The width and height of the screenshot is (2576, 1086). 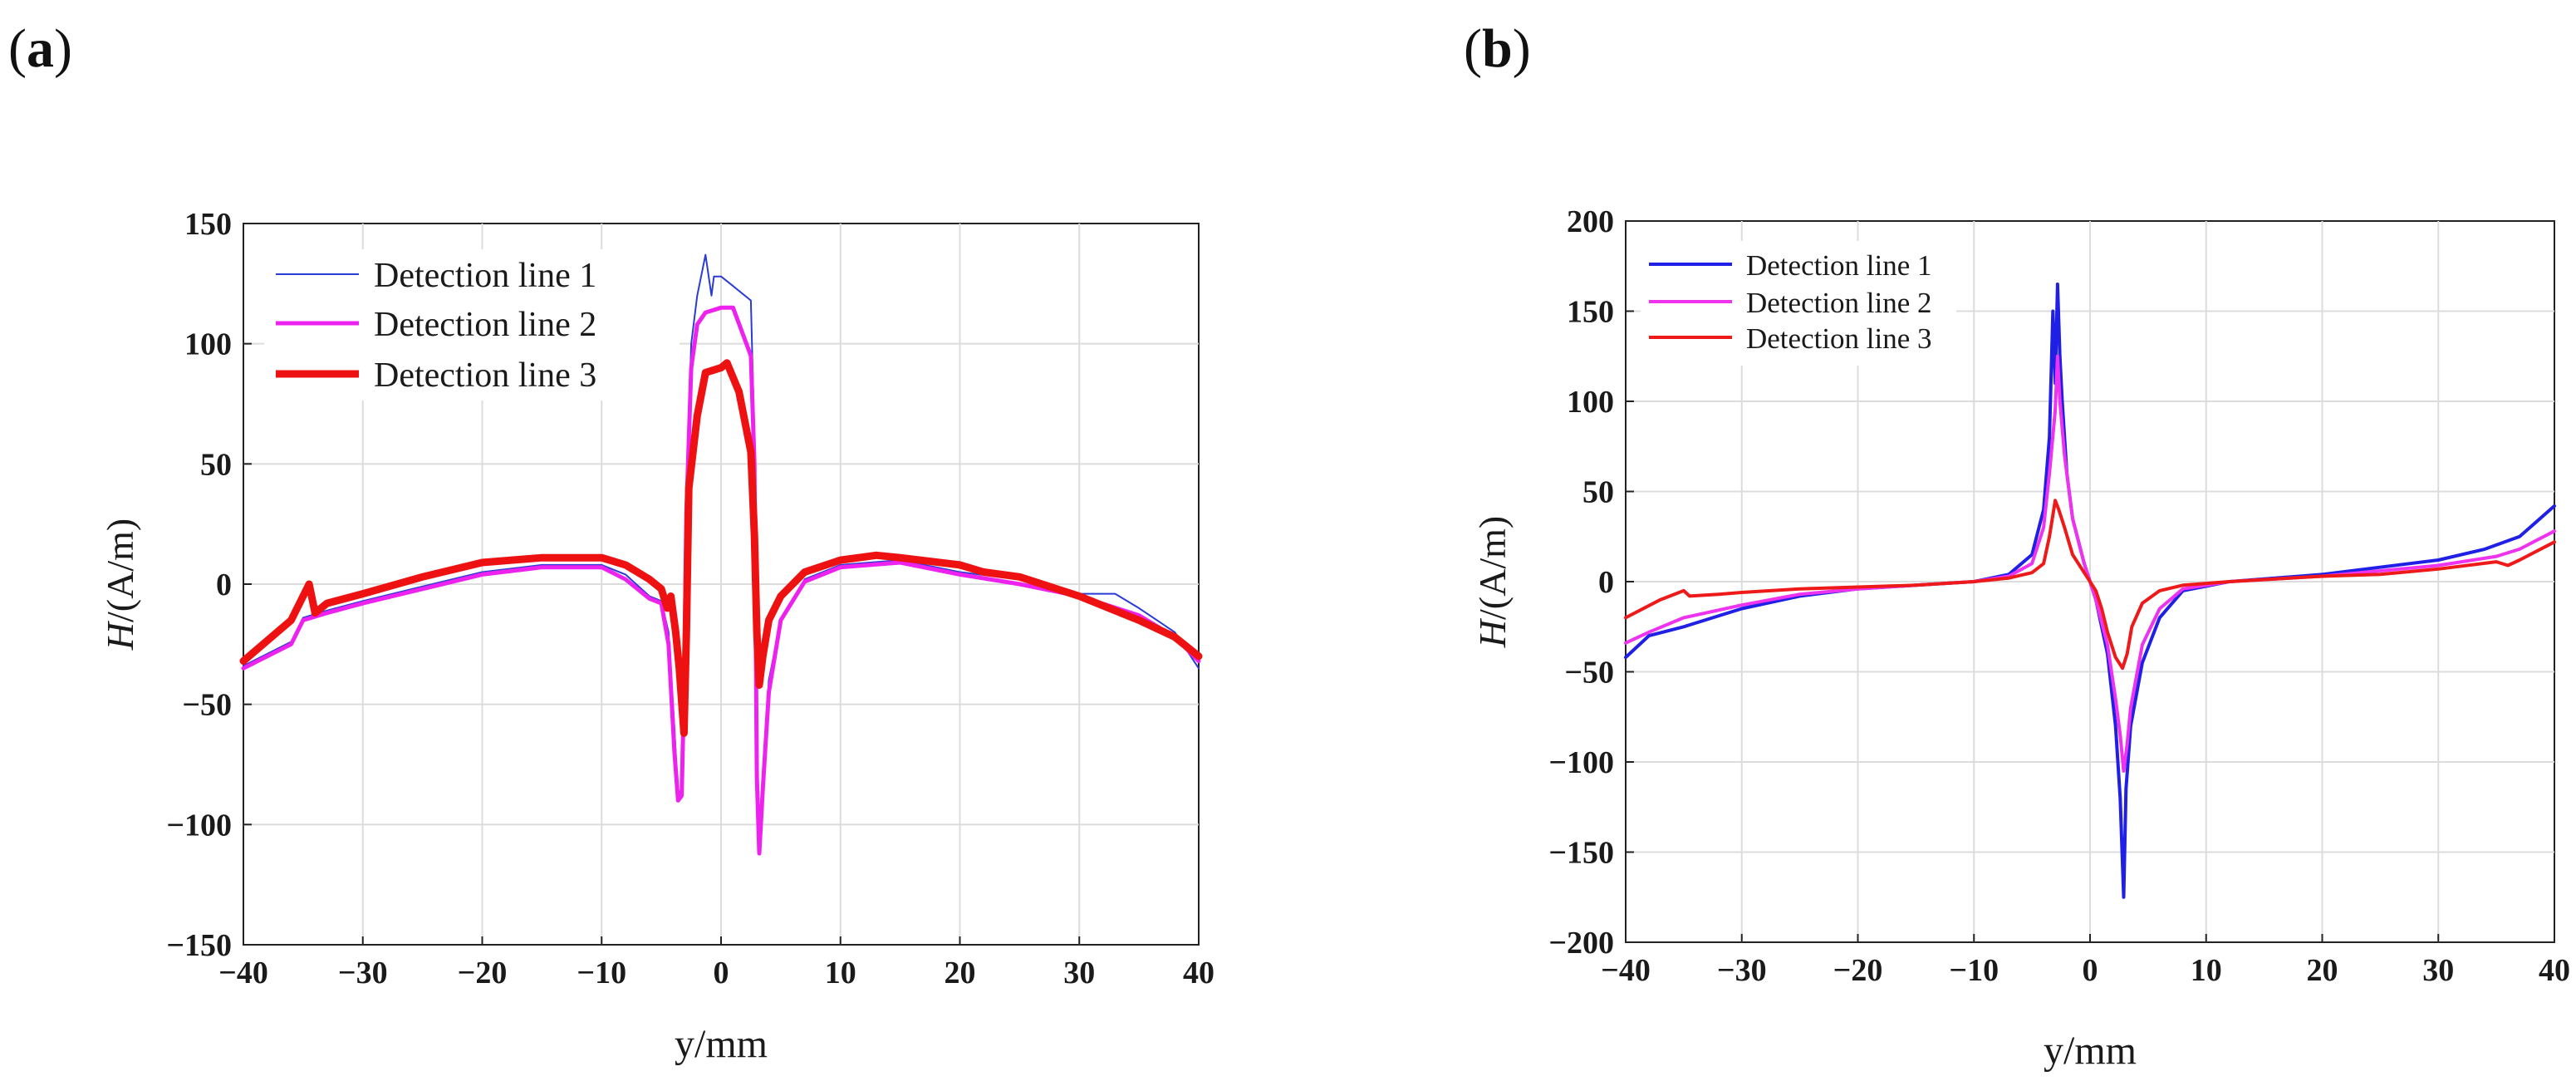 What do you see at coordinates (1079, 973) in the screenshot?
I see `chart-a-xtick-label-7: 30` at bounding box center [1079, 973].